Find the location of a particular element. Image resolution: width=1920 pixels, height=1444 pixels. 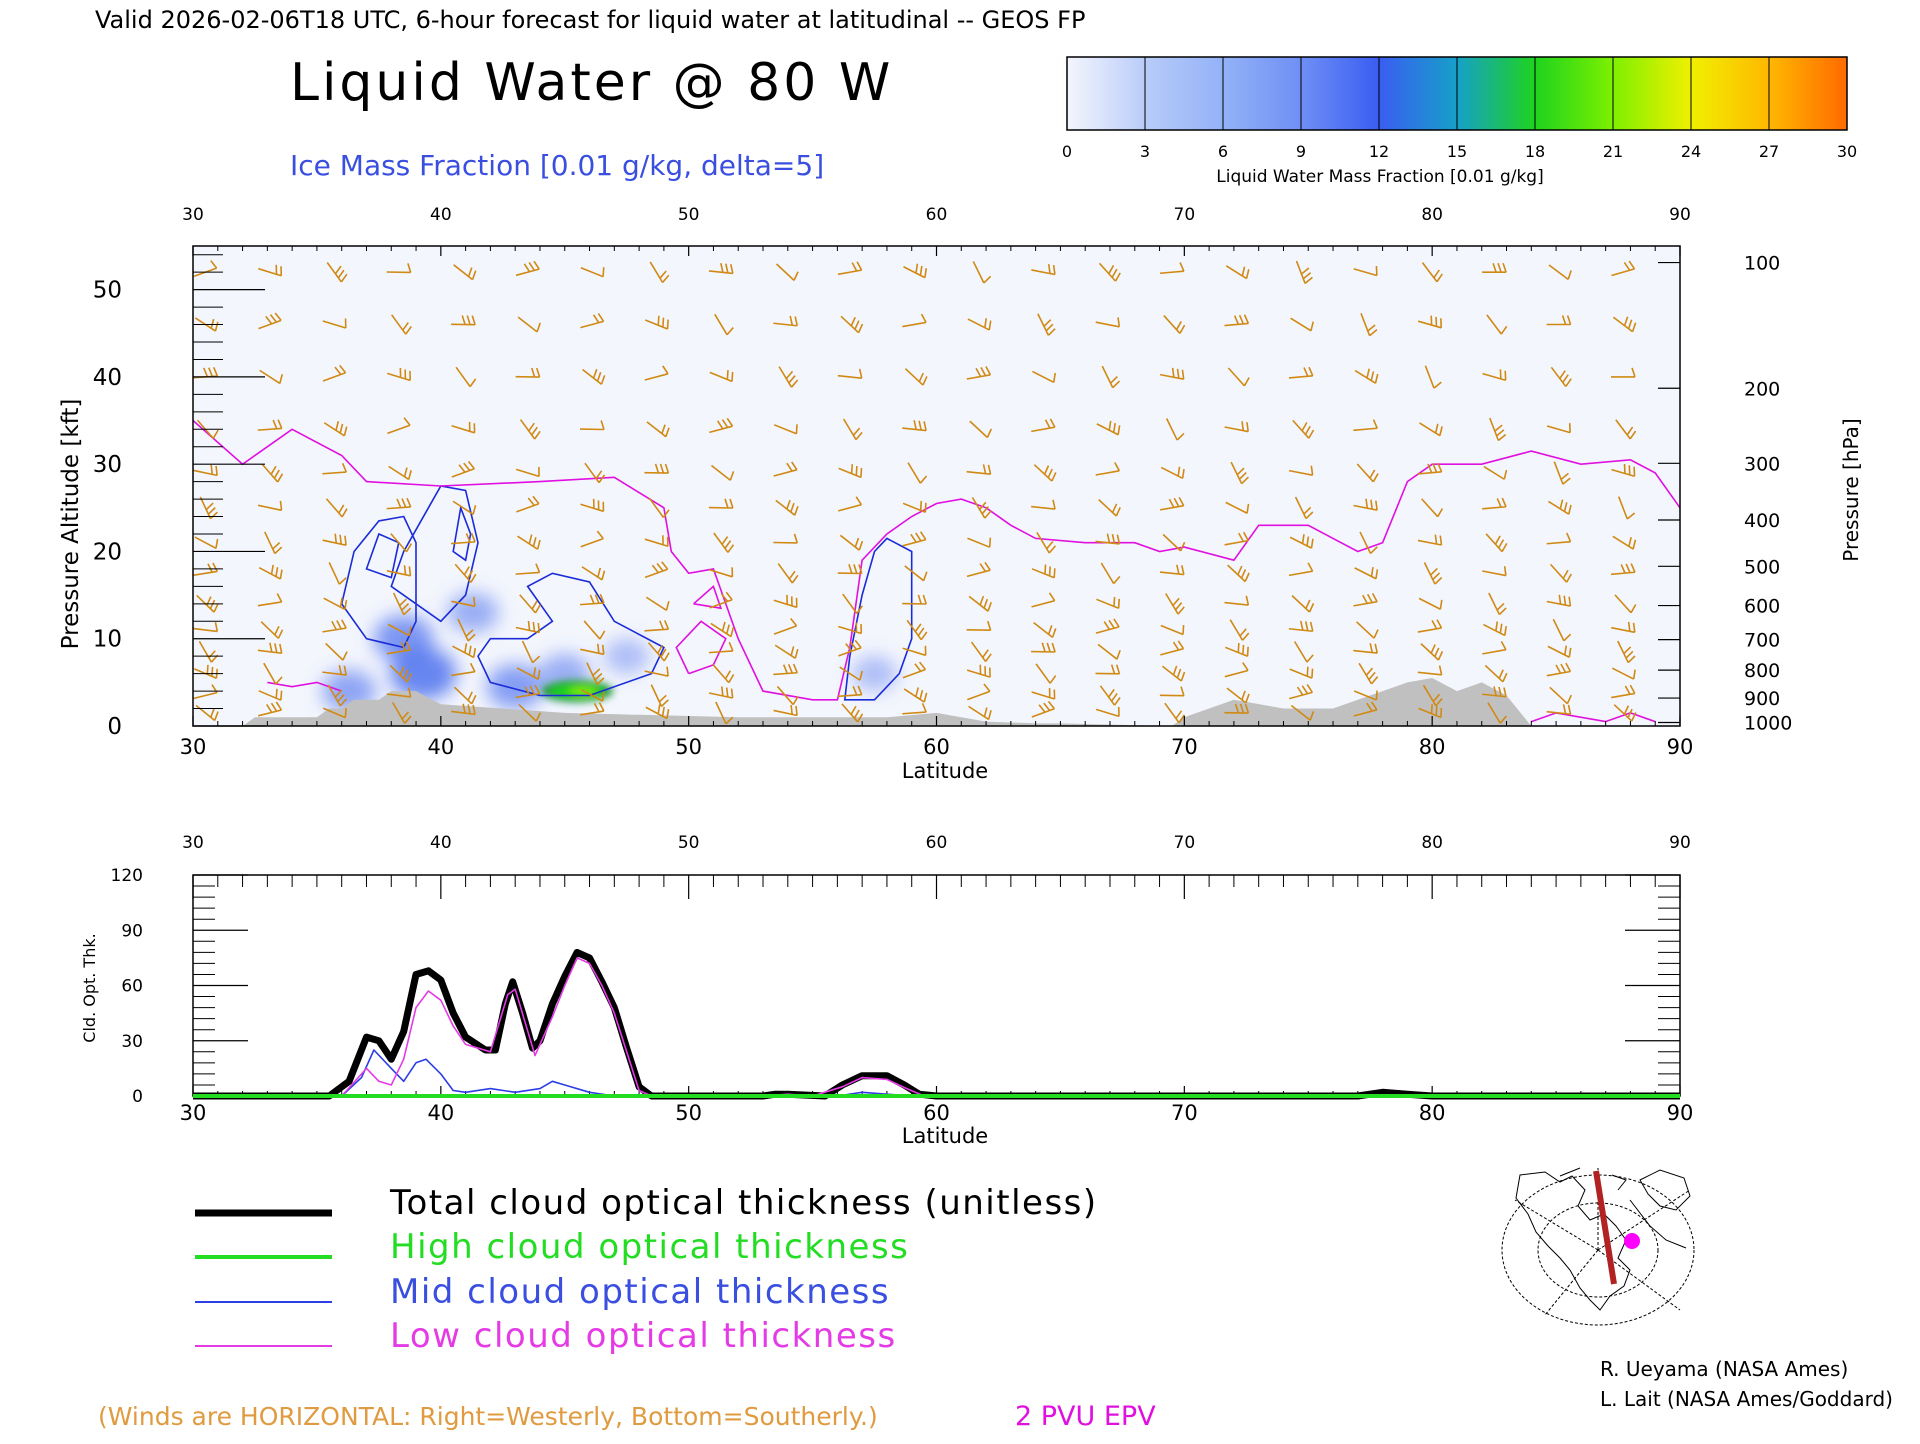

bottom-x-tick-label: 30 is located at coordinates (193, 1113).